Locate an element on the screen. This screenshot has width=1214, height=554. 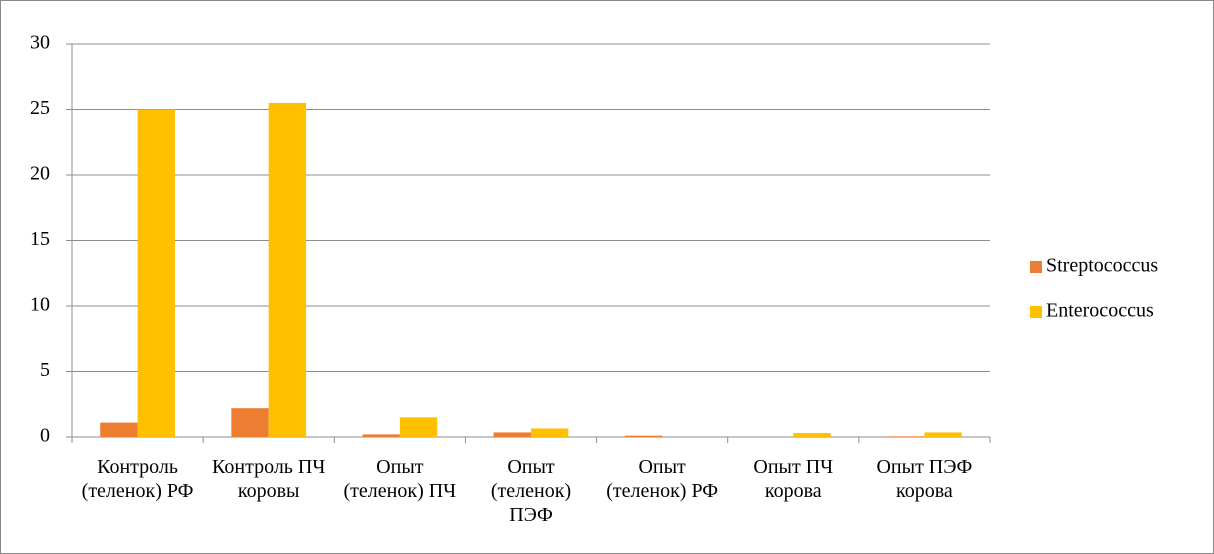
x-tick-label: Опыт (теленок) ПЭФ is located at coordinates (531, 491).